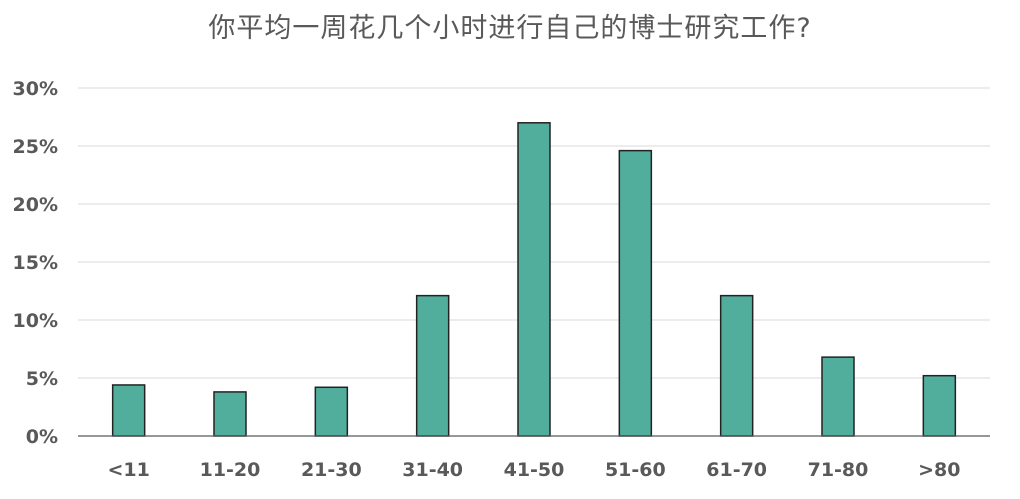 This screenshot has height=499, width=1020. I want to click on y-tick-label: 5%, so click(42, 379).